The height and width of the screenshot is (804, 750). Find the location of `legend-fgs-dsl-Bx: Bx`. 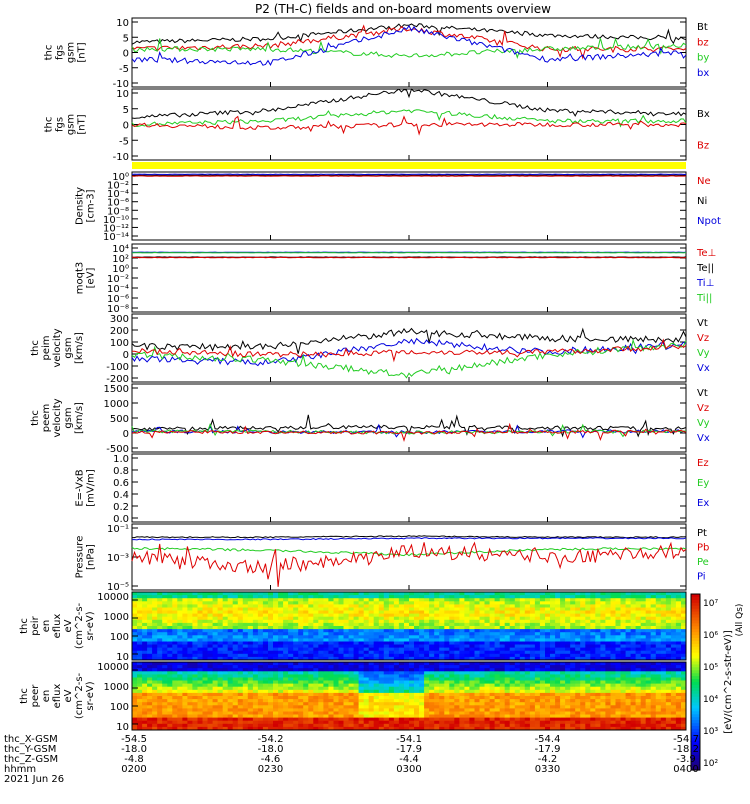

legend-fgs-dsl-Bx: Bx is located at coordinates (703, 114).